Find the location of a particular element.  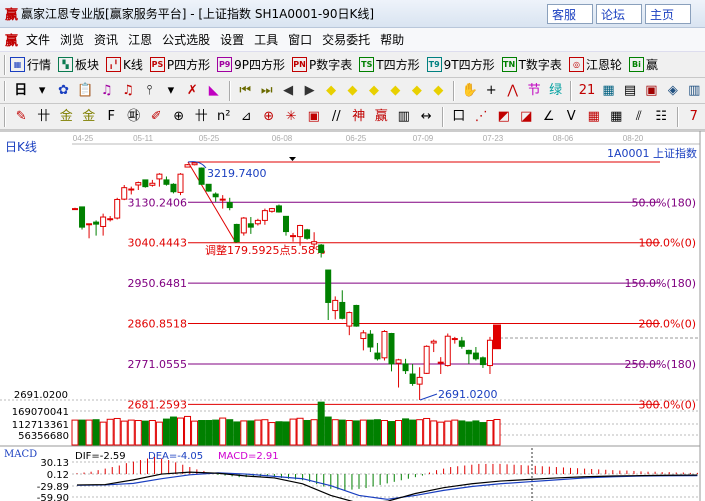

gold2-icon: 金 is located at coordinates (89, 116).